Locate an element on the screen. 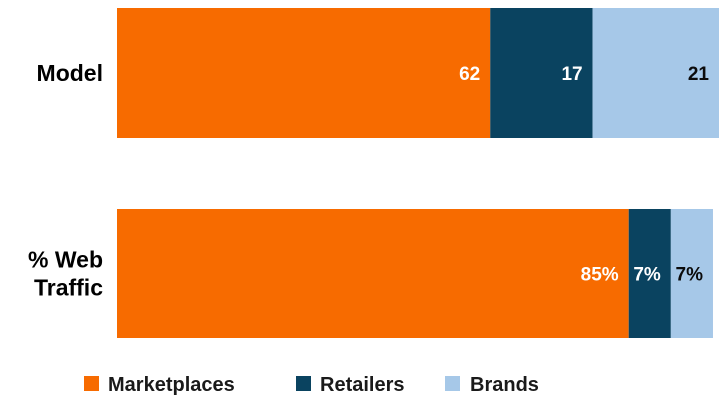 This screenshot has width=719, height=399. legend-label-brands: Brands is located at coordinates (504, 385).